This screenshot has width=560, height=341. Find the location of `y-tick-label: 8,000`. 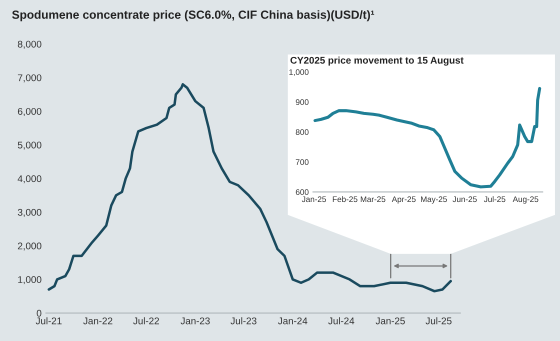

y-tick-label: 8,000 is located at coordinates (30, 44).